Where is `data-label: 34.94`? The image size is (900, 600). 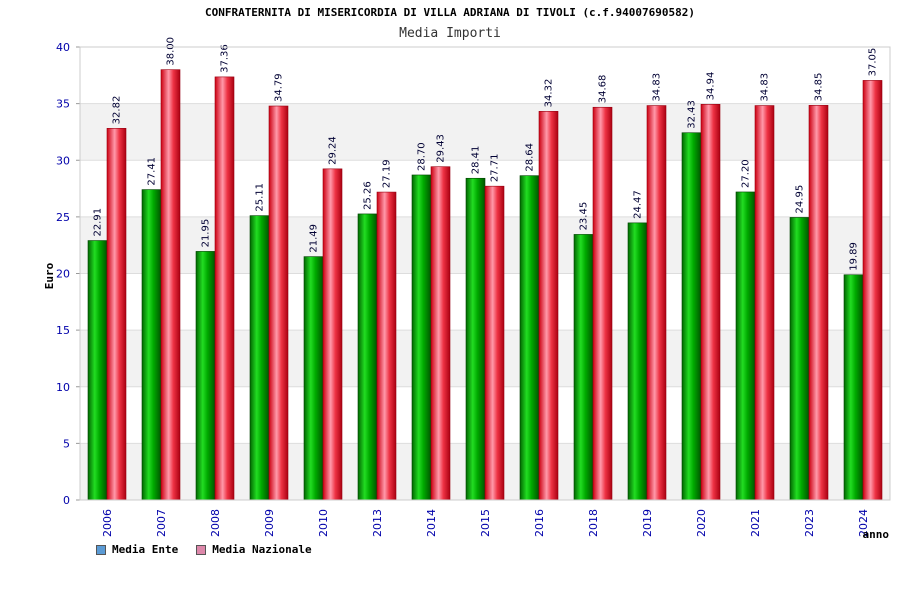
data-label: 34.94 is located at coordinates (711, 86).